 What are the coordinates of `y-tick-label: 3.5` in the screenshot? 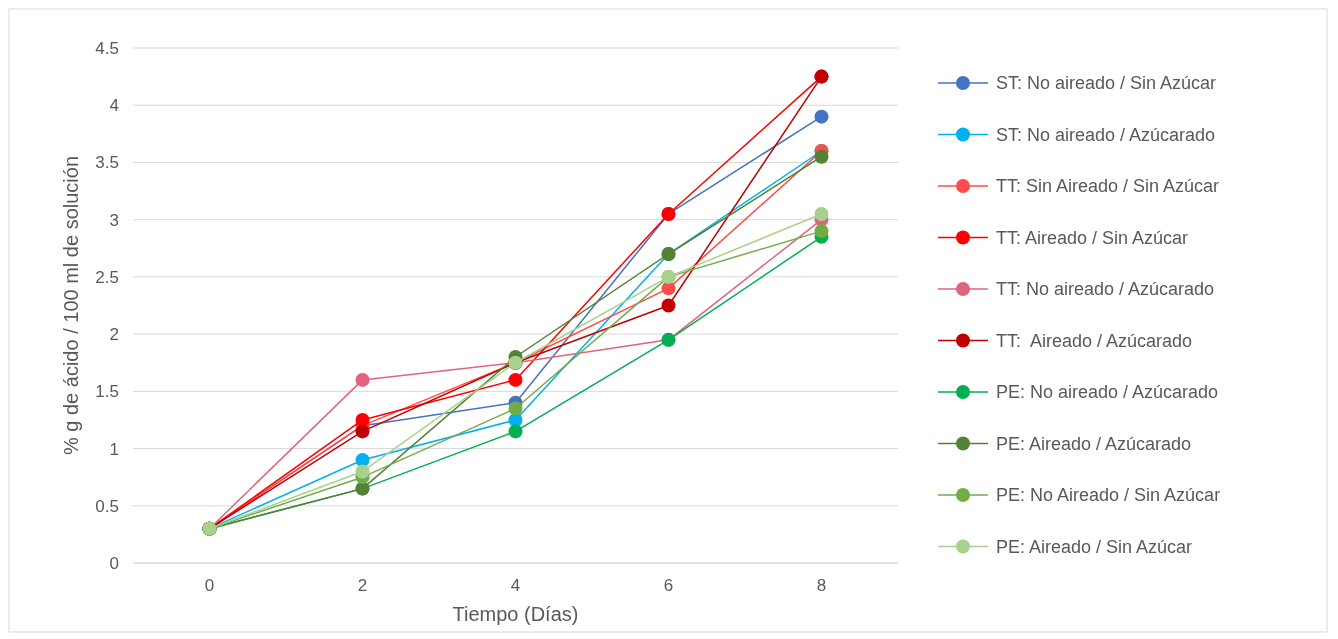 It's located at (107, 163).